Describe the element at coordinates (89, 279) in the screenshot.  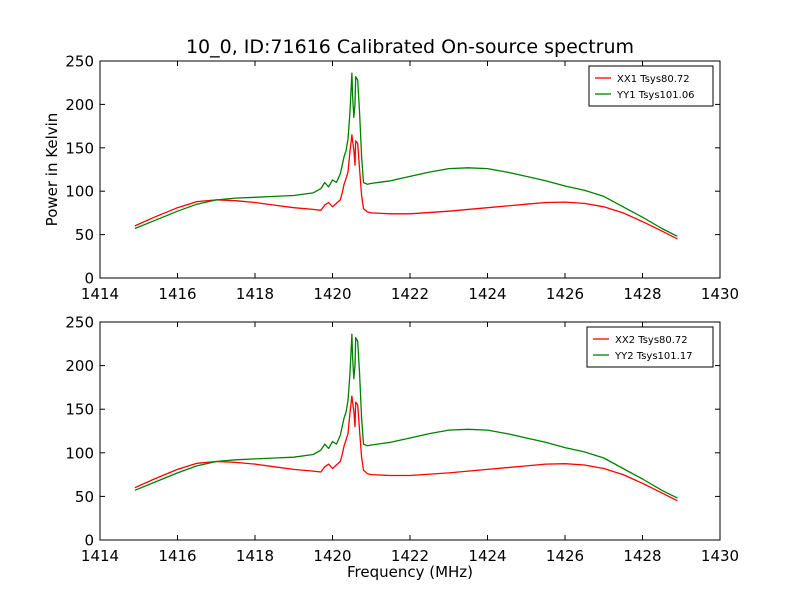
I see `top-y-tick-label: 0` at that location.